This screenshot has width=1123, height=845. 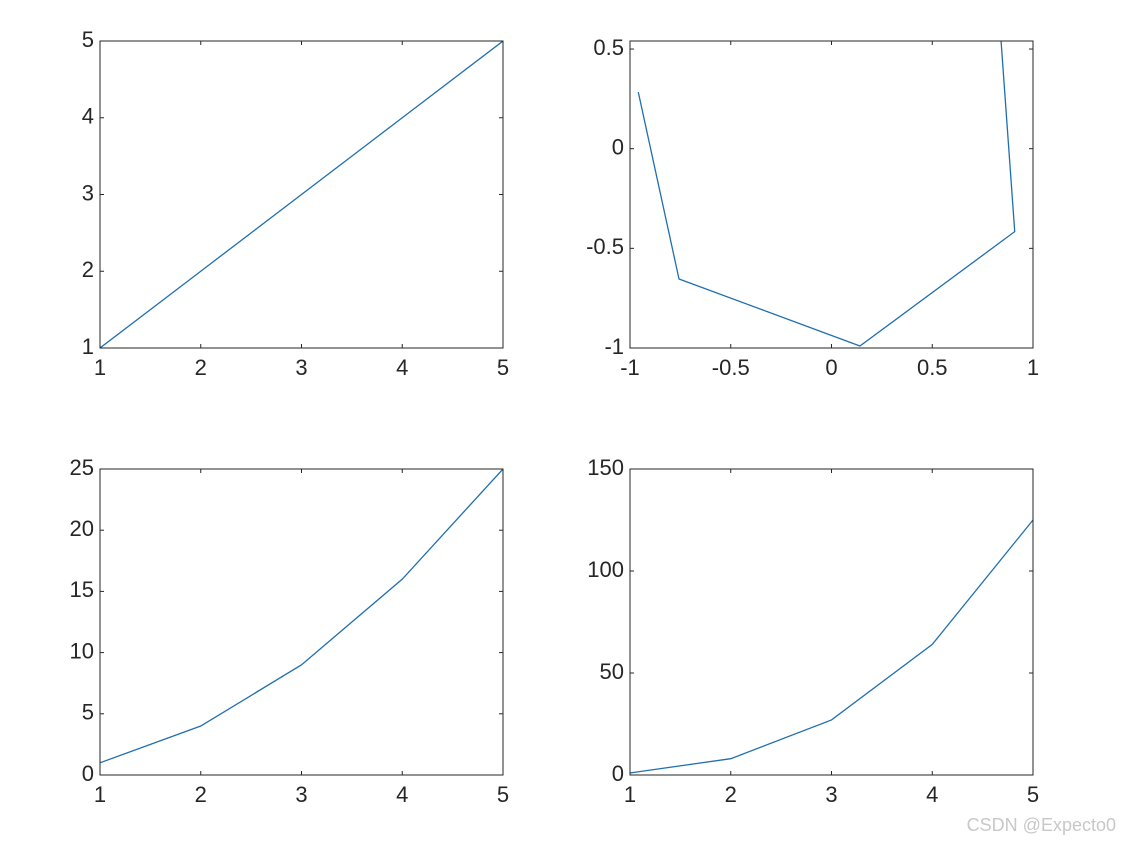 I want to click on x-tick-label: -0.5, so click(x=731, y=367).